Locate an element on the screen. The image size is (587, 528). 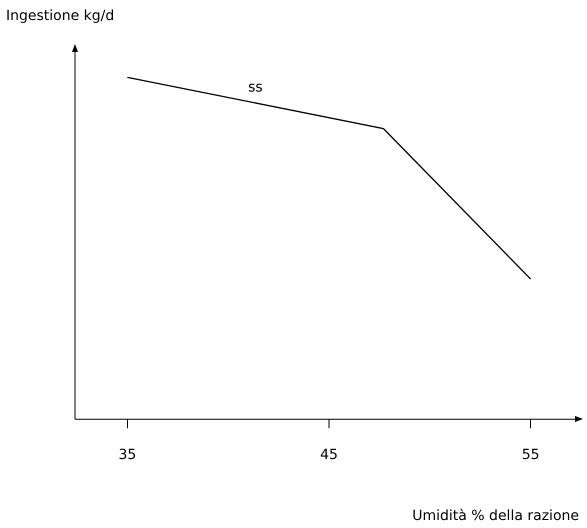
x-tick-label: 35 is located at coordinates (127, 455).